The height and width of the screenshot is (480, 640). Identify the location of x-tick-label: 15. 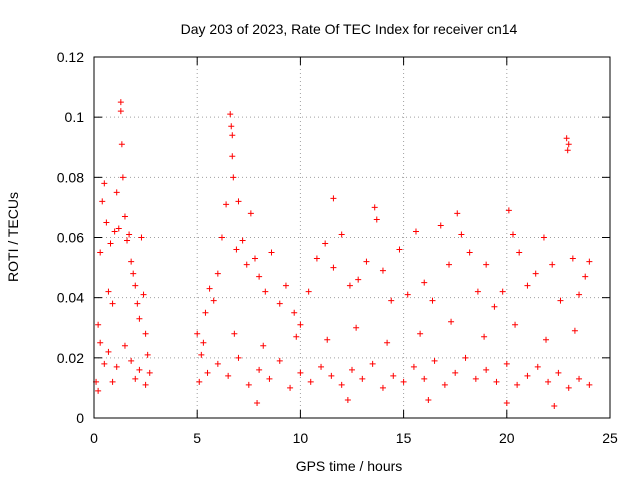
(404, 438).